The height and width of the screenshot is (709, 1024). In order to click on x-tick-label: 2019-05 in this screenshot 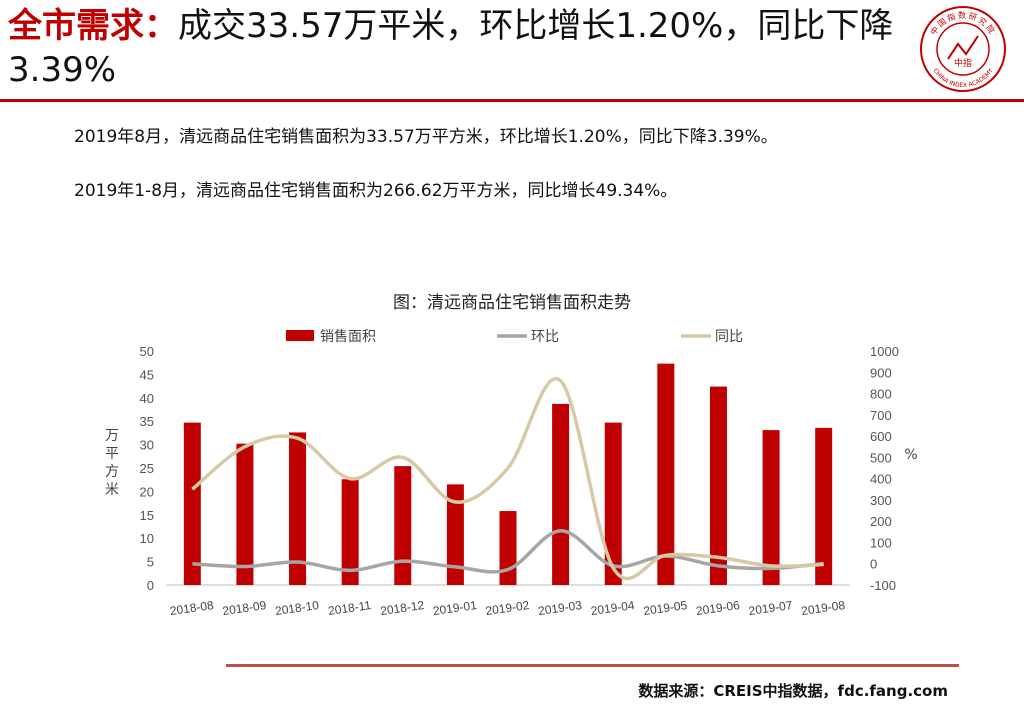, I will do `click(666, 608)`.